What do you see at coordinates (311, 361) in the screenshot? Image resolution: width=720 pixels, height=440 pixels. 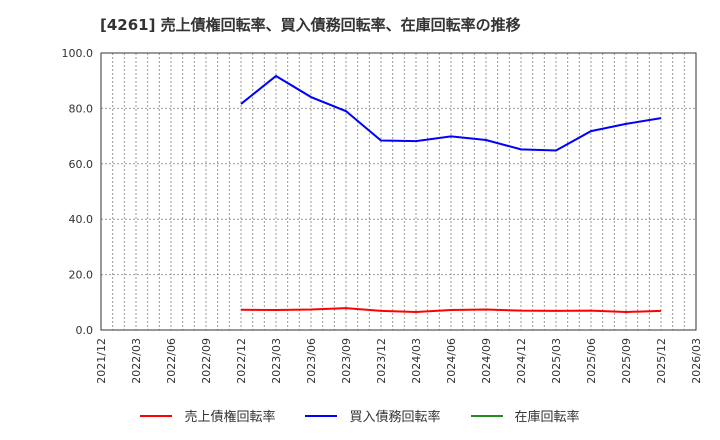 I see `x-tick-label: 2023/06` at bounding box center [311, 361].